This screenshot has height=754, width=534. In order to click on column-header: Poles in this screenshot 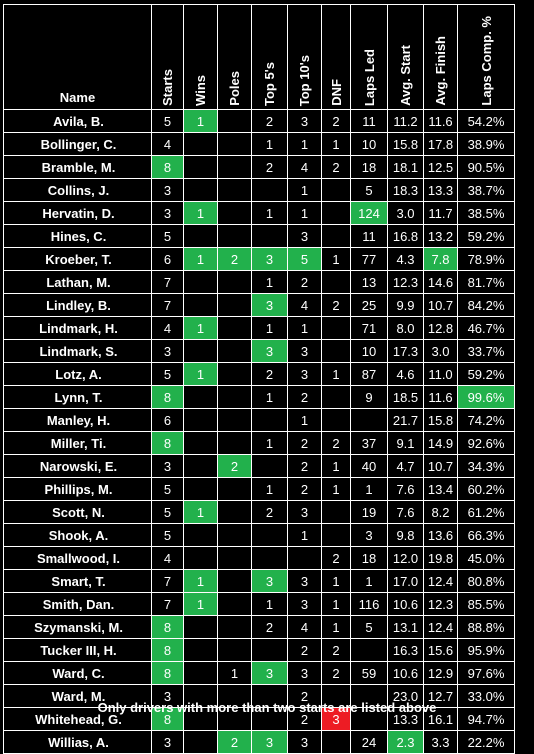, I will do `click(234, 57)`.